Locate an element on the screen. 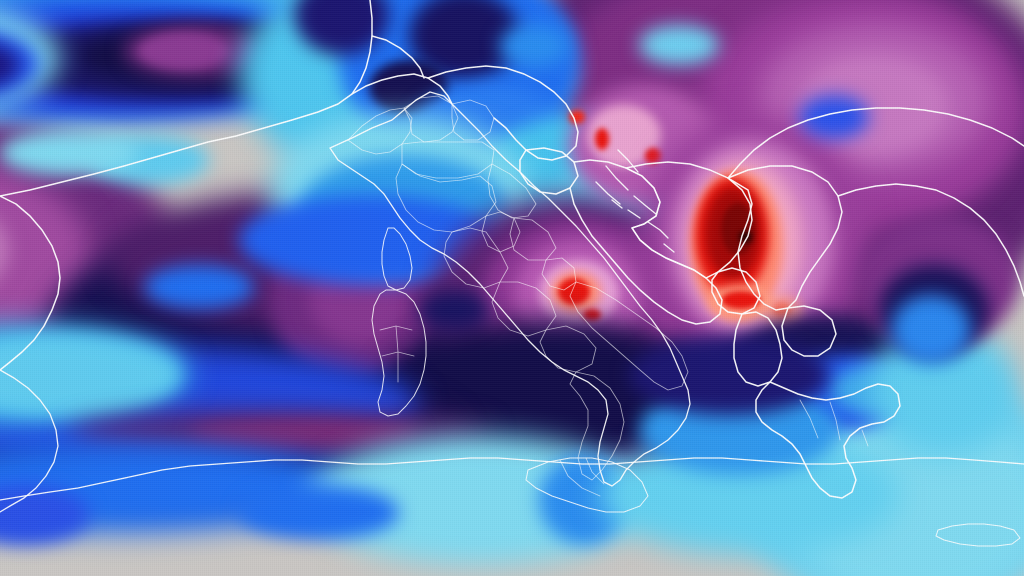 The height and width of the screenshot is (576, 1024). border-sardinia-coast is located at coordinates (399, 353).